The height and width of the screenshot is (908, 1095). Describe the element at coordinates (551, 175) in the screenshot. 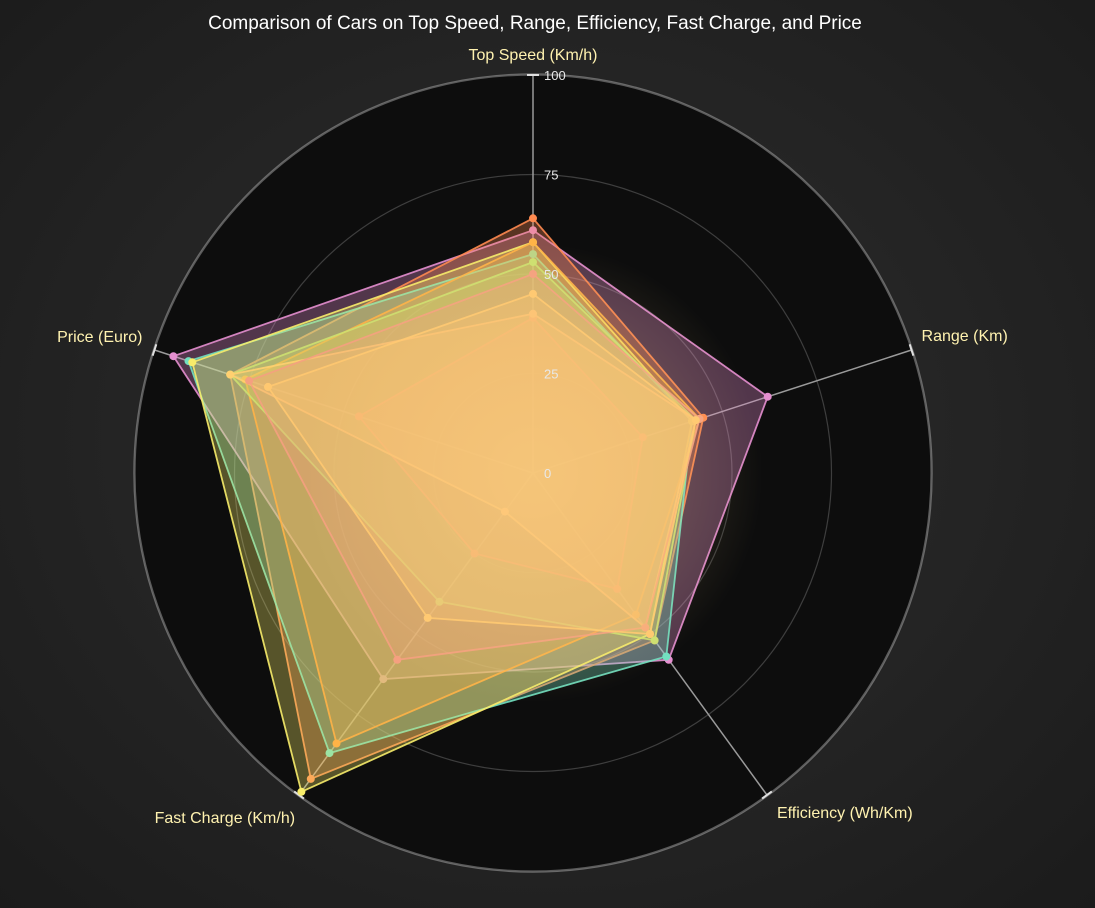

I see `tick-label: 75` at that location.